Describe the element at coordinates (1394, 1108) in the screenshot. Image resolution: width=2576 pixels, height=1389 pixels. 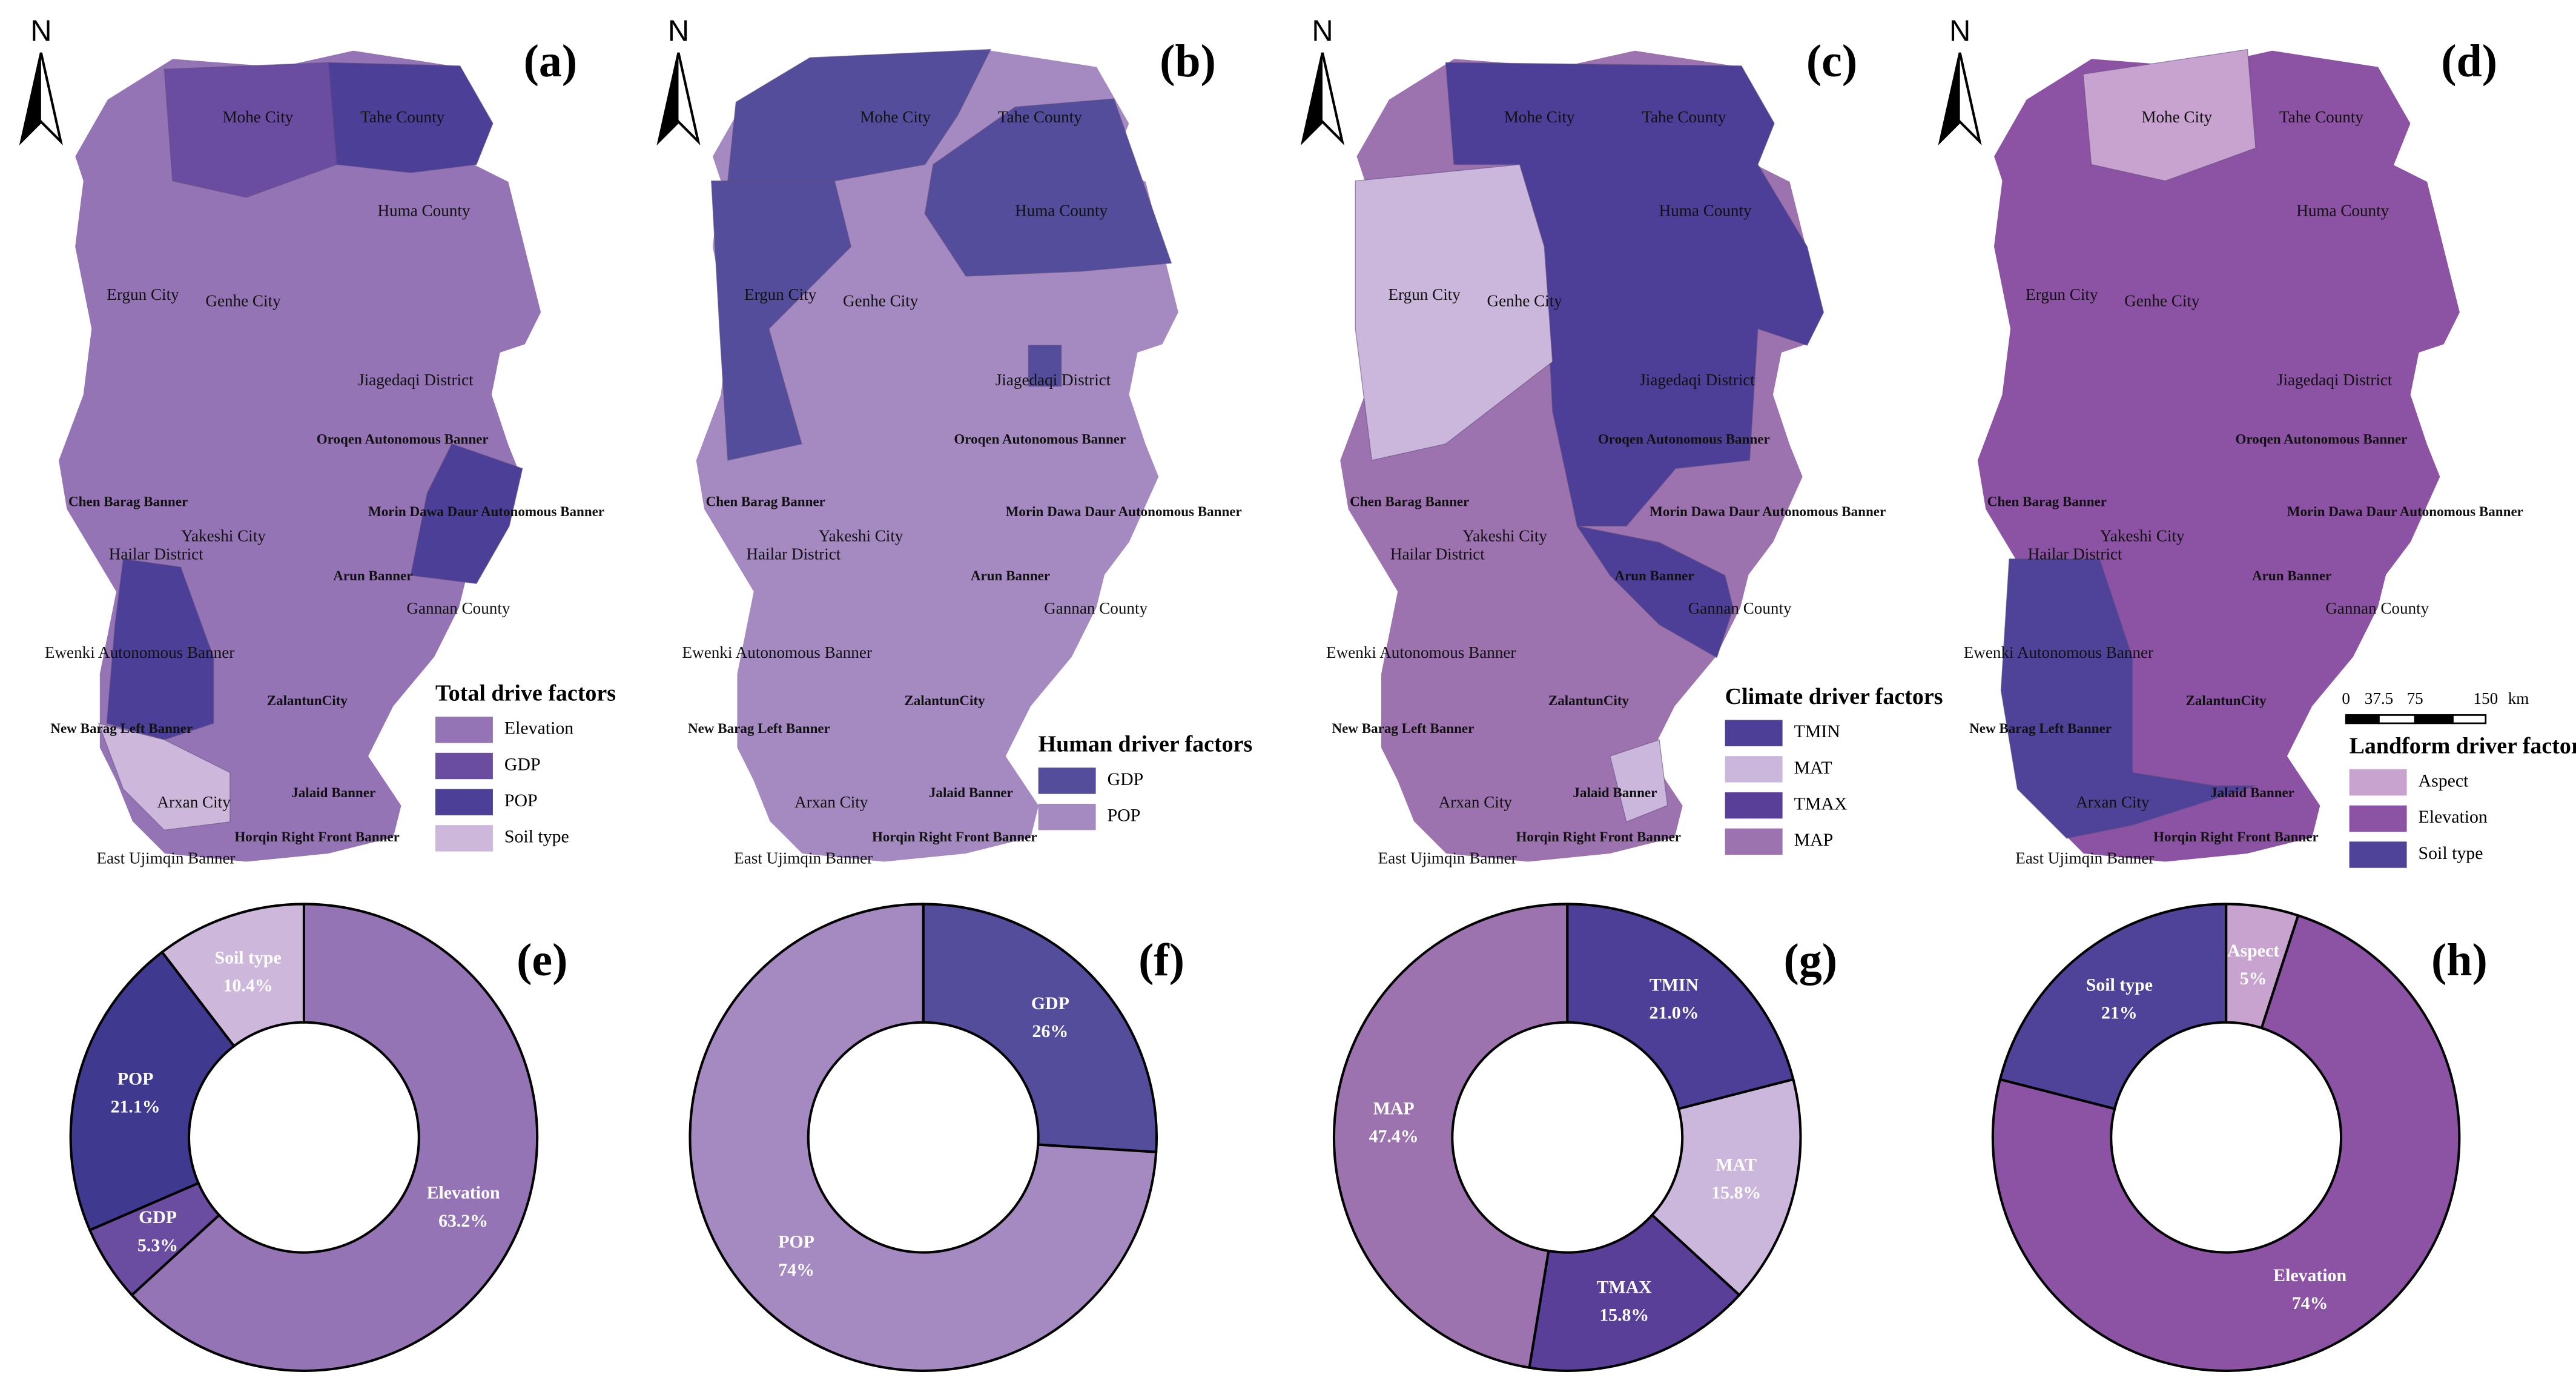
I see `segment-label: MAP` at that location.